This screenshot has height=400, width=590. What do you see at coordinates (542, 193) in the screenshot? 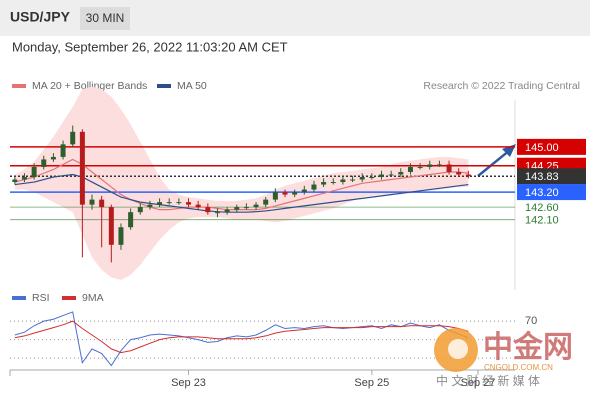
I see `level-label: 143.20` at bounding box center [542, 193].